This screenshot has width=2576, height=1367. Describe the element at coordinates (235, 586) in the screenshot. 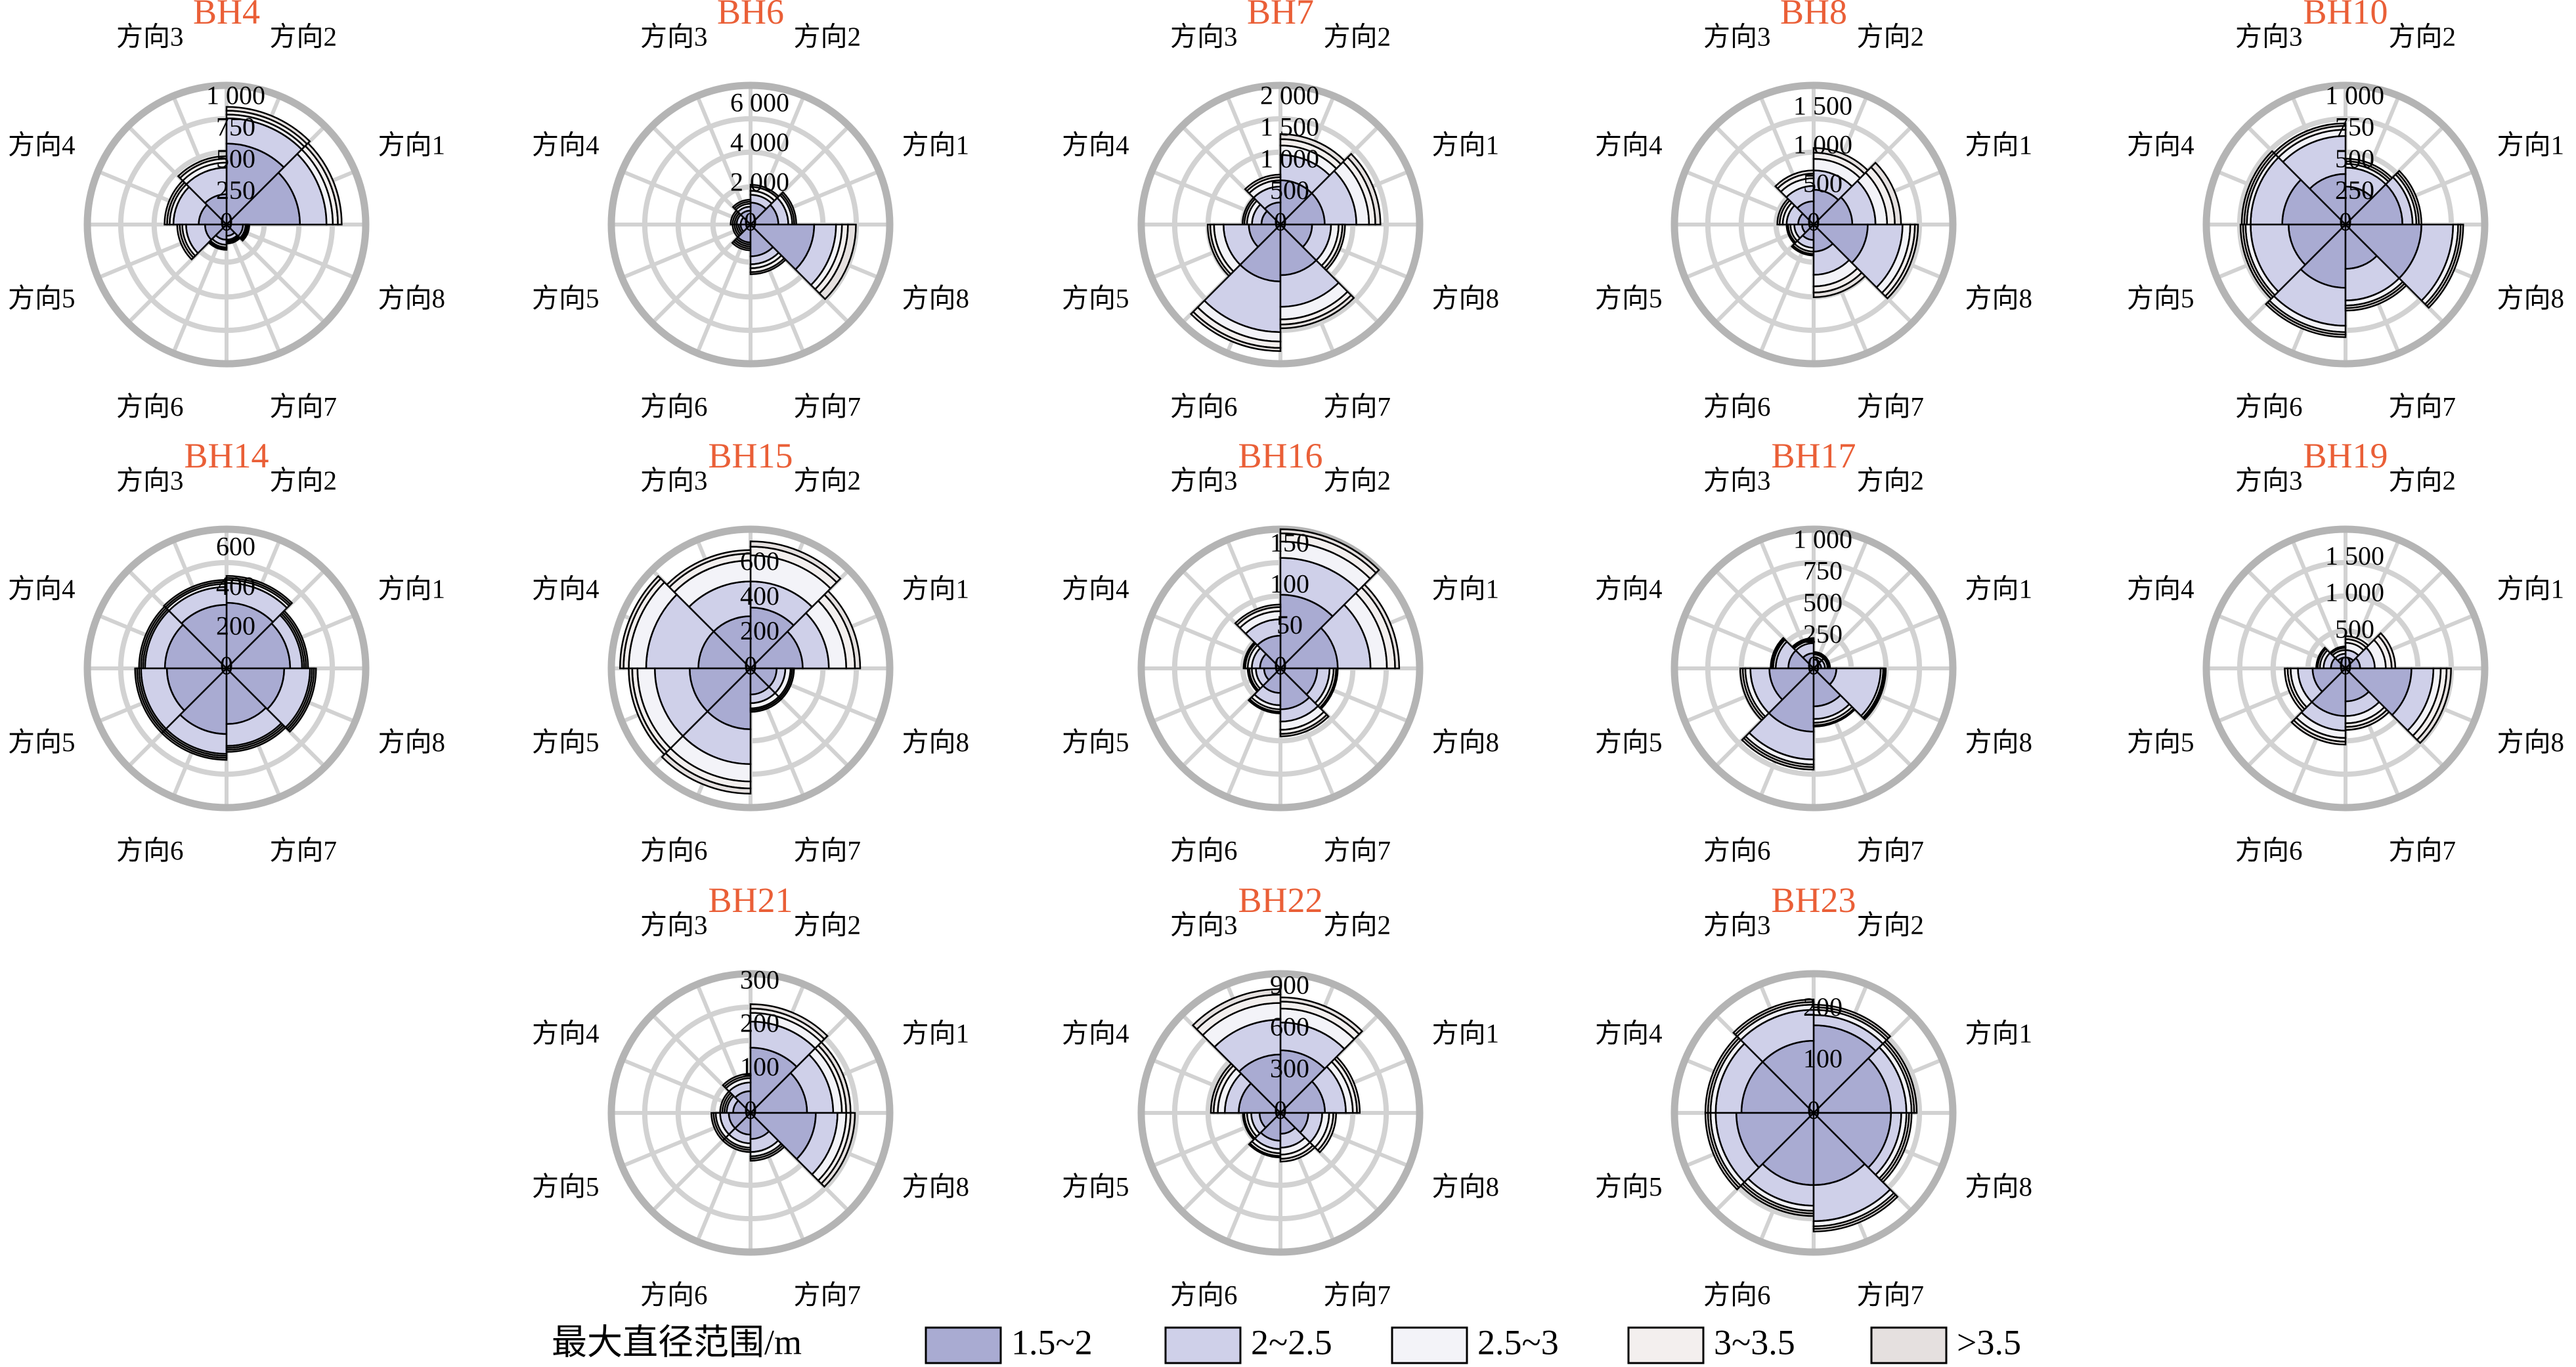

I see `tick-label: 400` at that location.